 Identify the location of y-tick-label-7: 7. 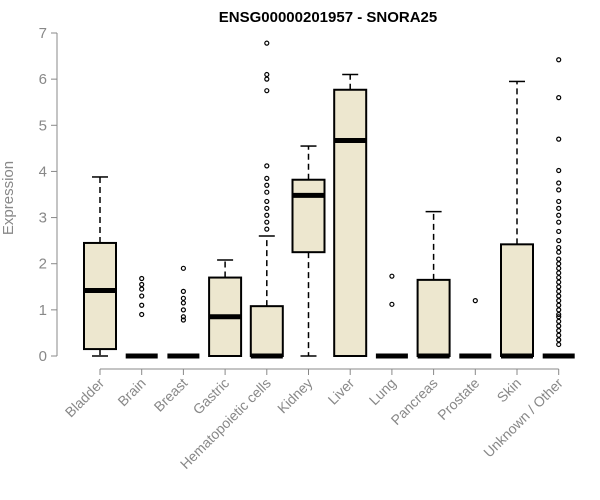
(43, 33).